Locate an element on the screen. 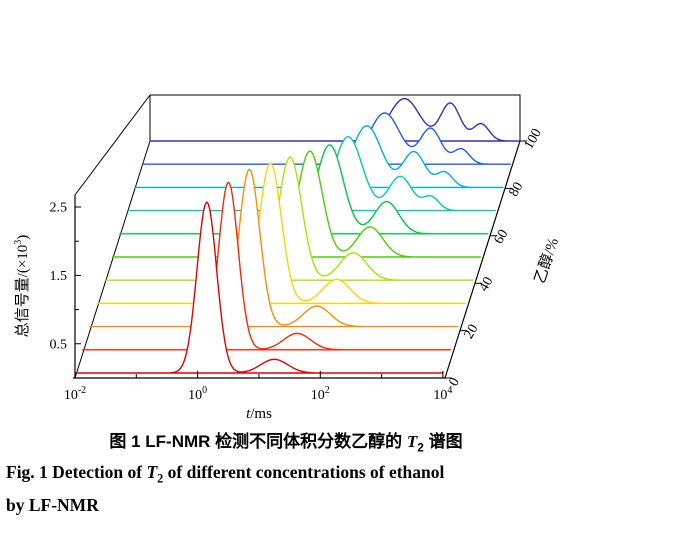 Image resolution: width=686 pixels, height=542 pixels. z-tick-label-3: 60 is located at coordinates (501, 237).